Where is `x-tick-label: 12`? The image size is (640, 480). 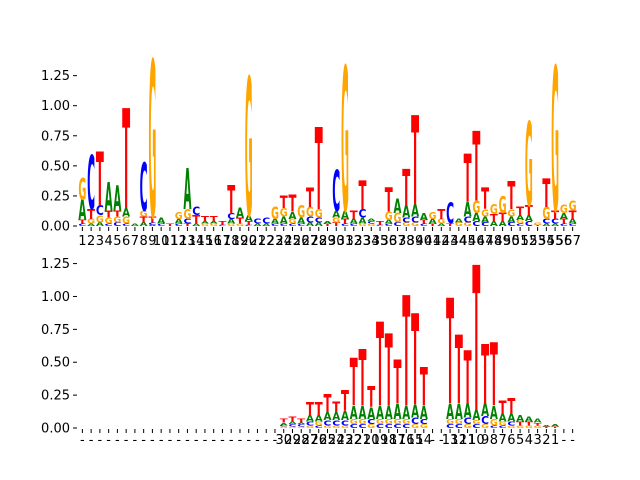 x-tick-label: 12 is located at coordinates (459, 440).